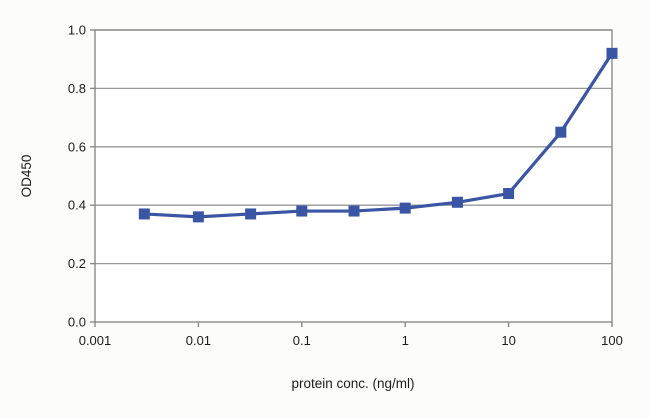 Image resolution: width=650 pixels, height=418 pixels. Describe the element at coordinates (612, 340) in the screenshot. I see `x-tick-label: 100` at that location.